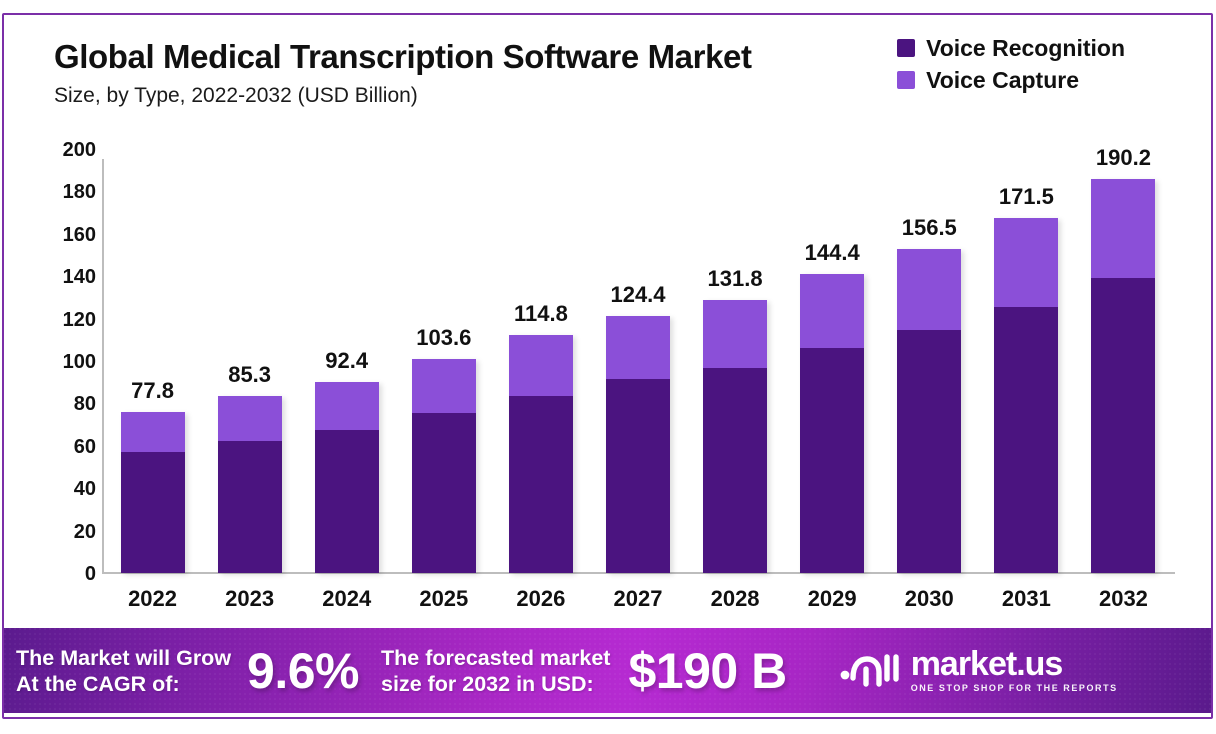 The image size is (1216, 734). I want to click on bar-value-label: 156.5, so click(929, 228).